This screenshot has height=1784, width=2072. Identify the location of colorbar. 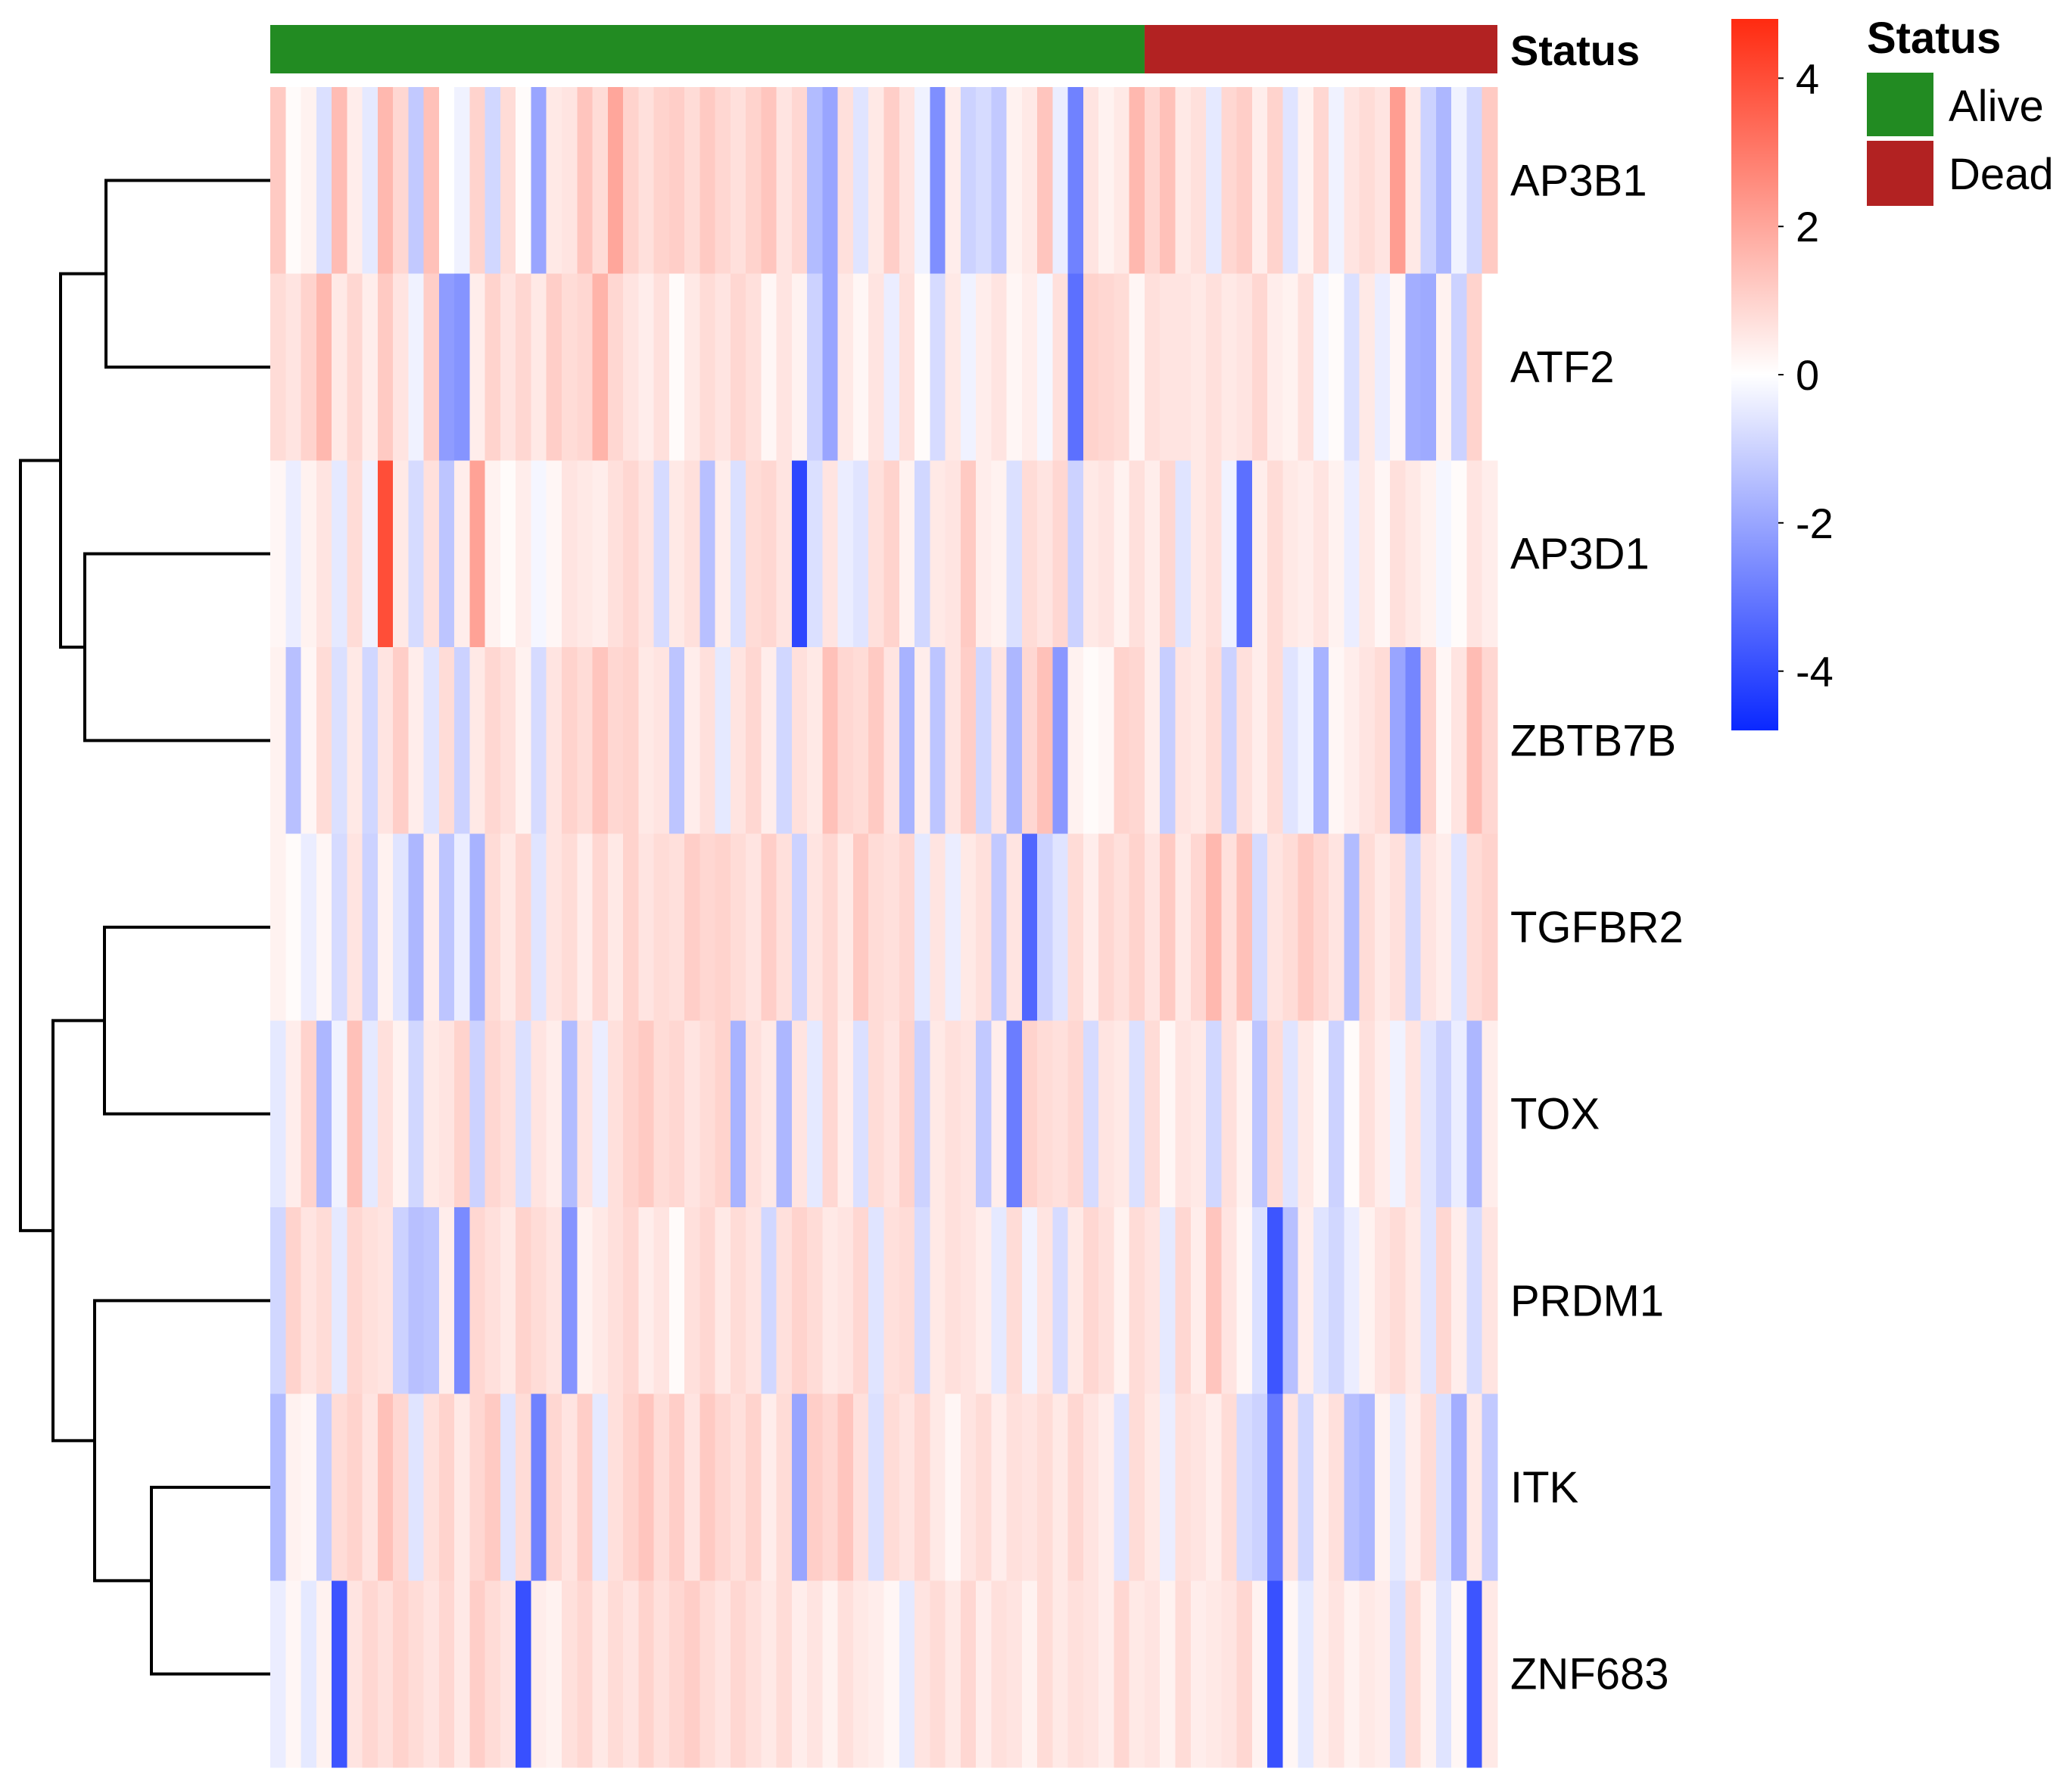
(1755, 374).